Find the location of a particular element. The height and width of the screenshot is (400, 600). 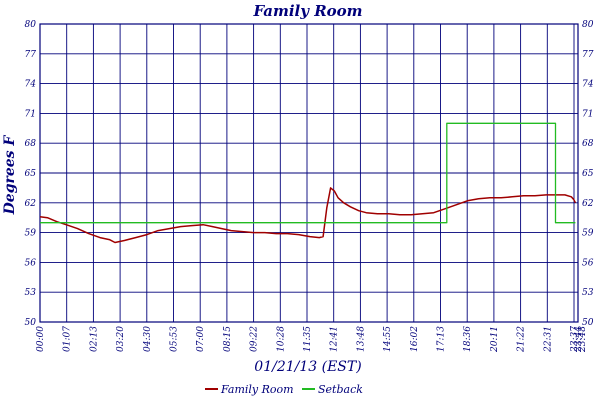

y-tick-label-right: 59 is located at coordinates (588, 234).